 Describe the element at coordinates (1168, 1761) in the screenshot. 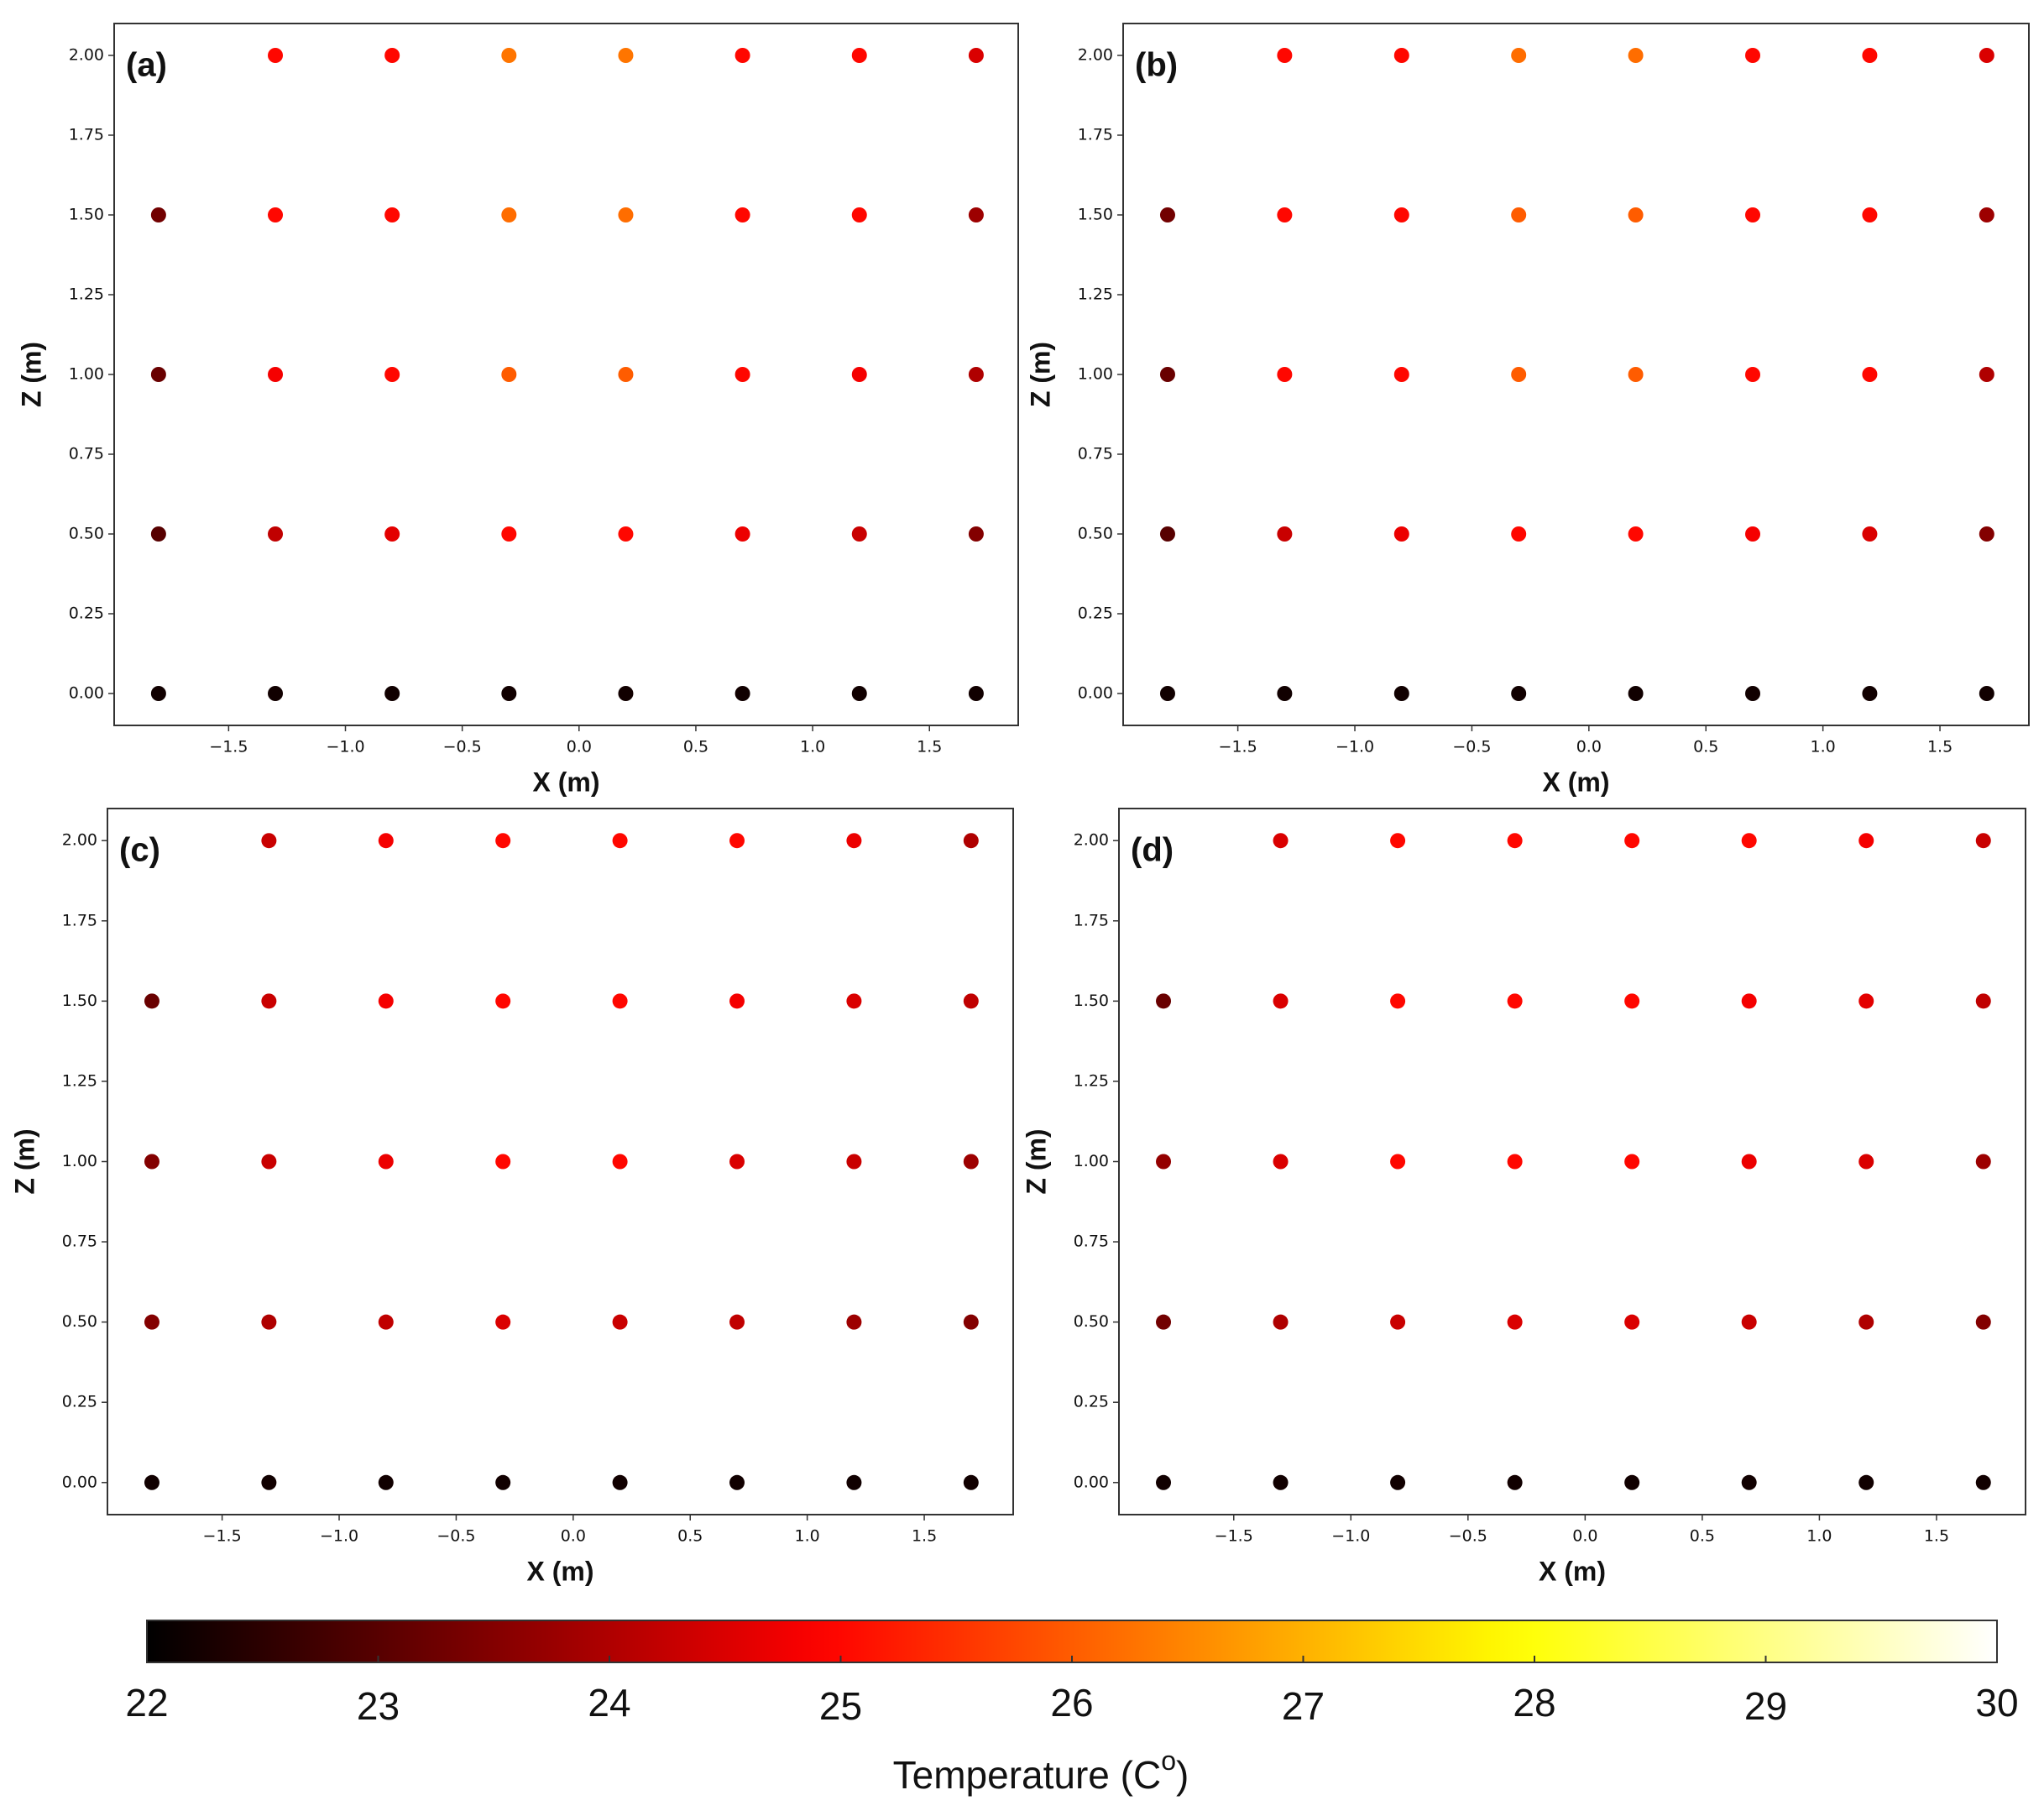

I see `colorbar-label-sup: o` at that location.